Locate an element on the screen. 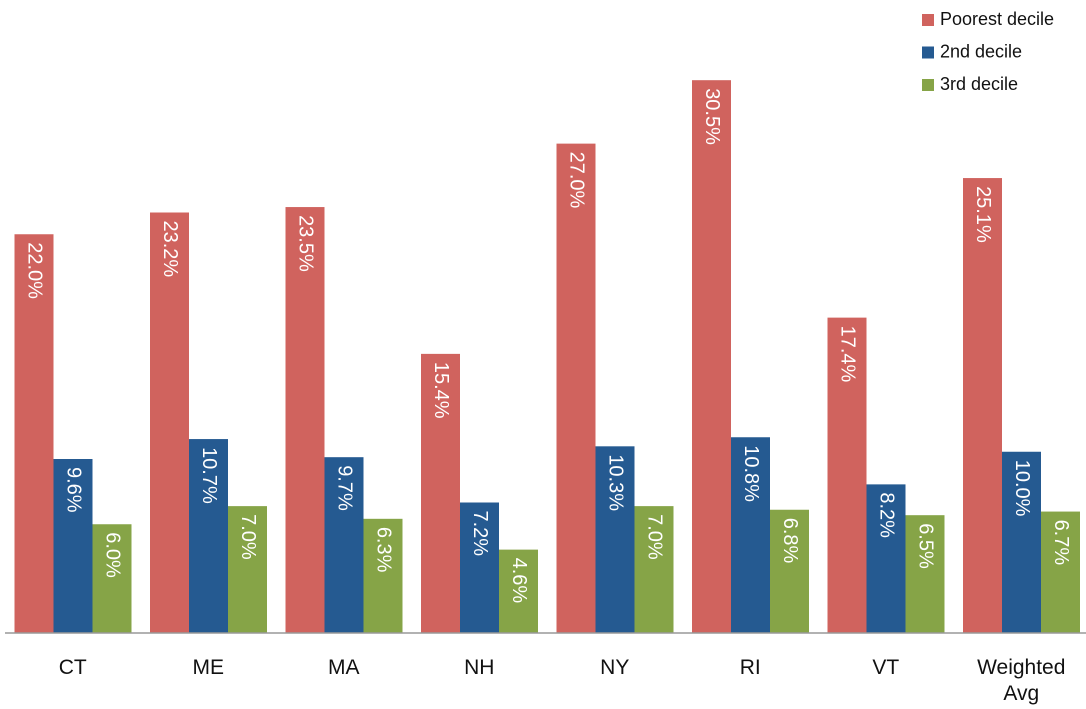 The height and width of the screenshot is (709, 1086). x-tick-label: Weighted Avg is located at coordinates (1021, 680).